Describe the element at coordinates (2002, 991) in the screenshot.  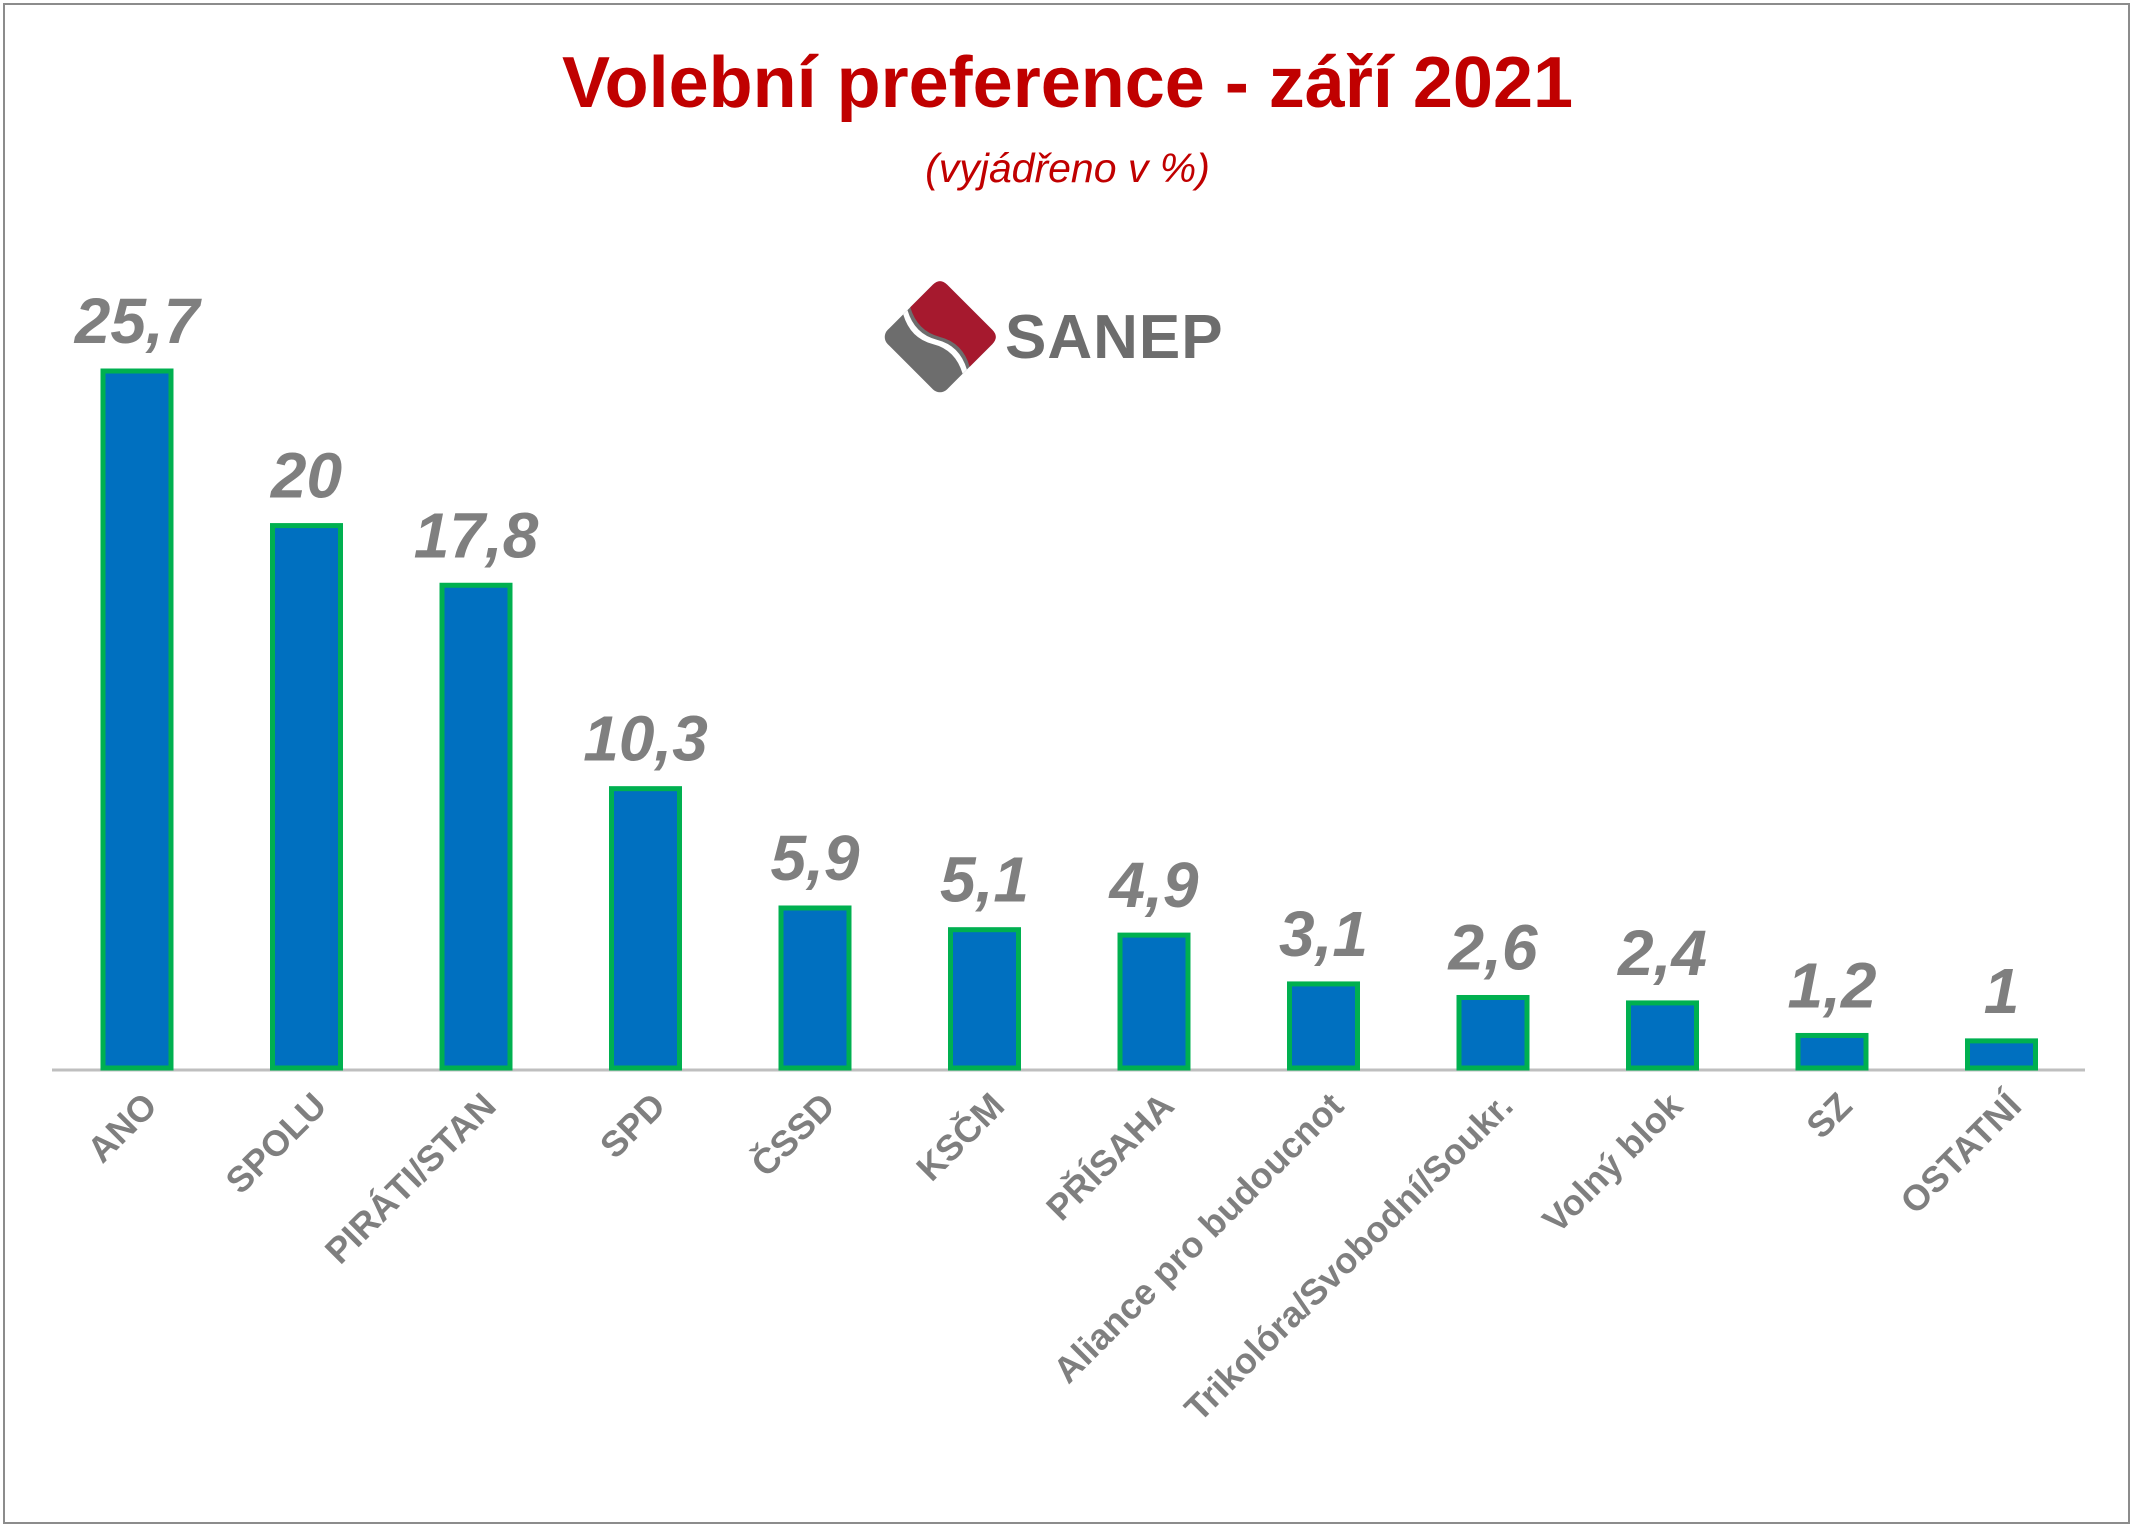
I see `value-label-11: 1` at that location.